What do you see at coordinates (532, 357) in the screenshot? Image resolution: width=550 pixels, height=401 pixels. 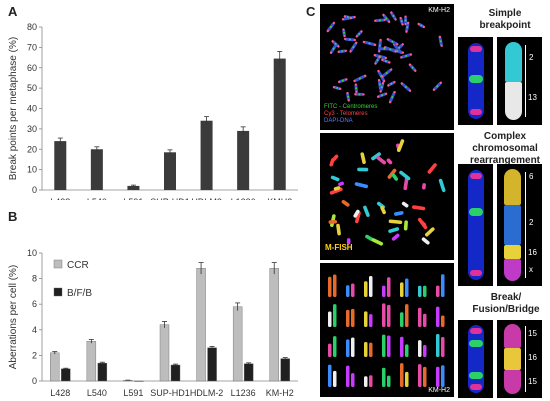 I see `bfb-label-16: 16` at bounding box center [532, 357].